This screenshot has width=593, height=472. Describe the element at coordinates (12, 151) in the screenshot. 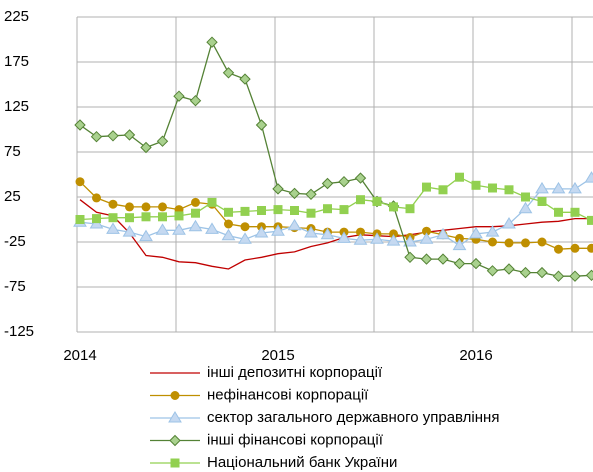

I see `y-tick-label: 75` at that location.